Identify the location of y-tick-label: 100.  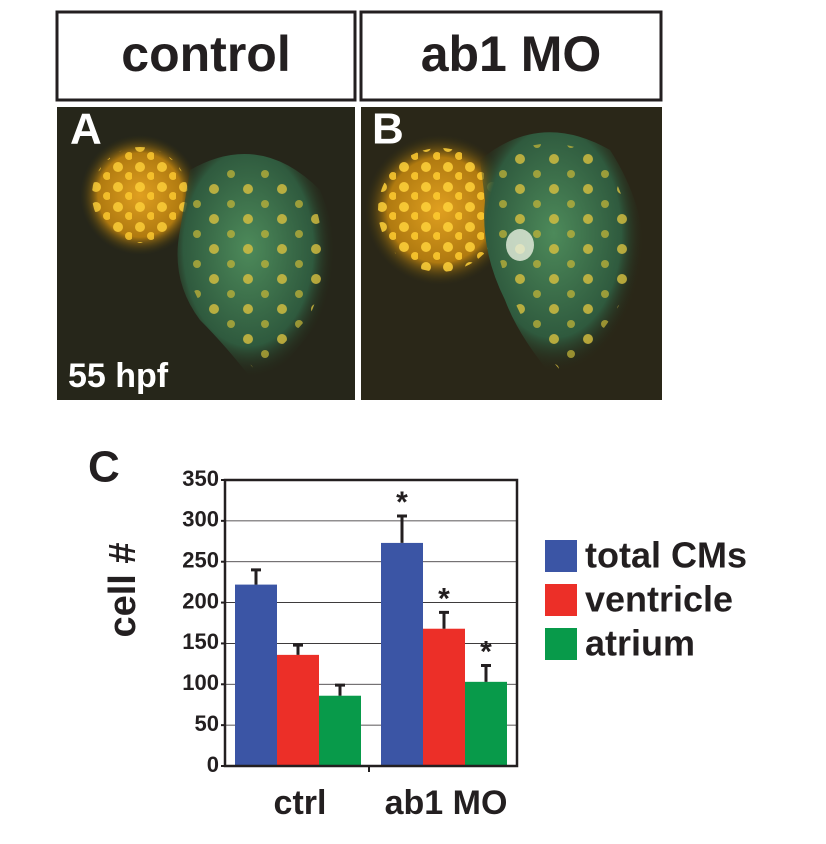
(200, 682).